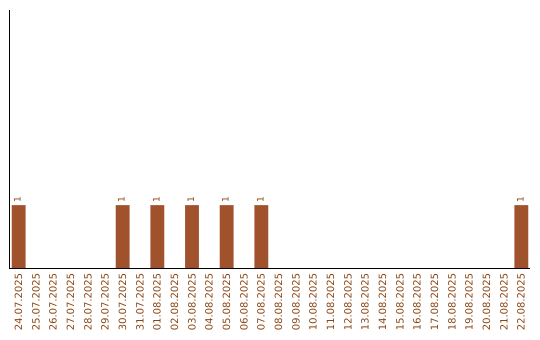 This screenshot has height=340, width=540. What do you see at coordinates (279, 301) in the screenshot?
I see `x-tick-label: 08.08.2025` at bounding box center [279, 301].